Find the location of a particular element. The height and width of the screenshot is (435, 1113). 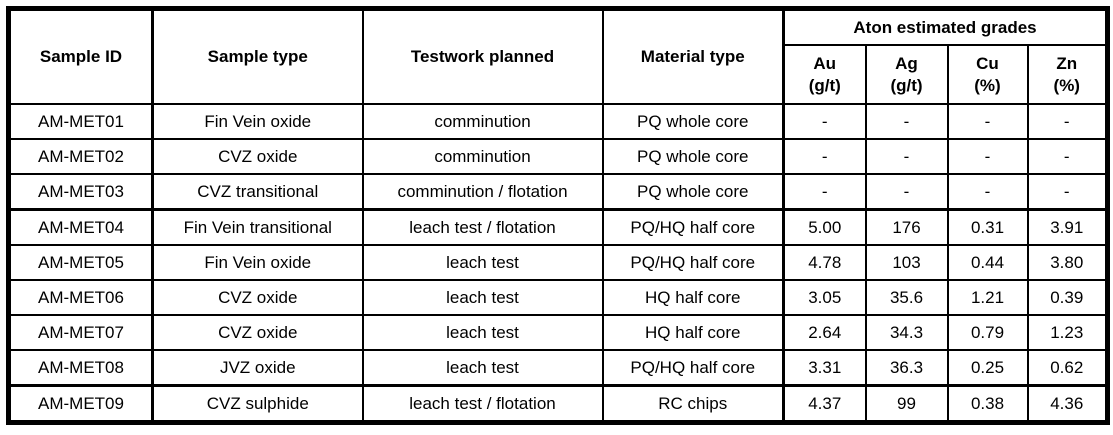

cell-sample-id: AM-MET05 is located at coordinates (80, 262).